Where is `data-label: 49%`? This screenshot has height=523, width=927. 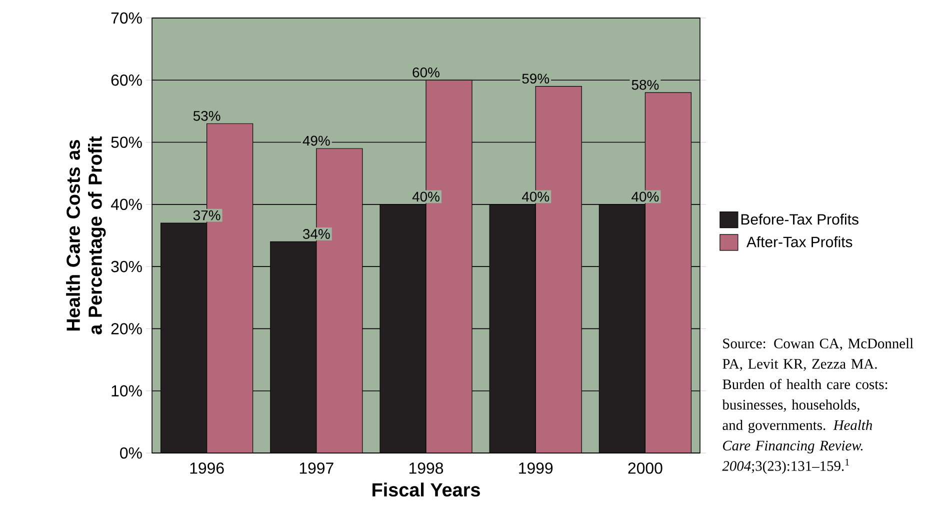
data-label: 49% is located at coordinates (316, 141).